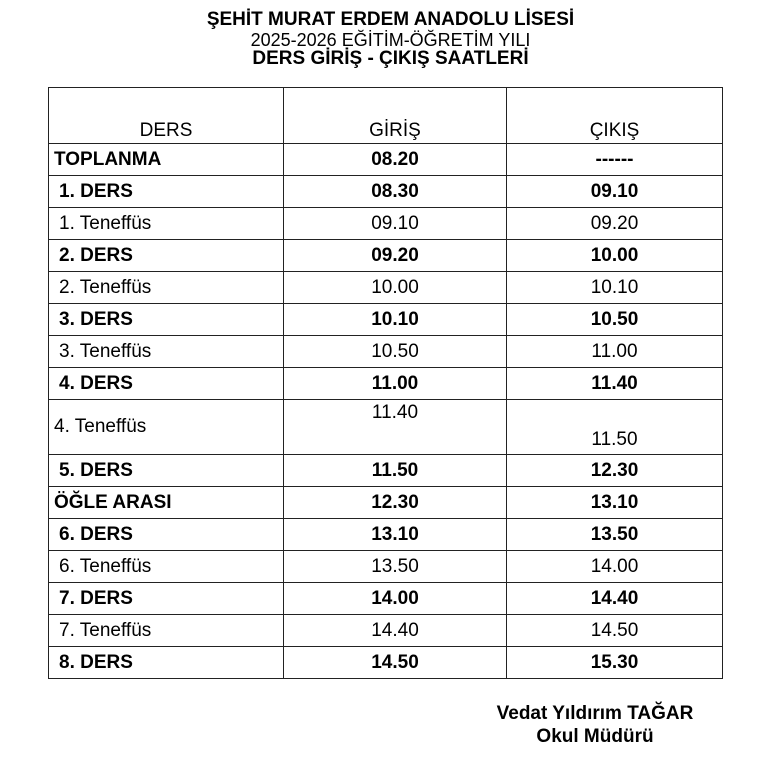 The width and height of the screenshot is (781, 768). Describe the element at coordinates (395, 534) in the screenshot. I see `cell-giris: 13.10` at that location.